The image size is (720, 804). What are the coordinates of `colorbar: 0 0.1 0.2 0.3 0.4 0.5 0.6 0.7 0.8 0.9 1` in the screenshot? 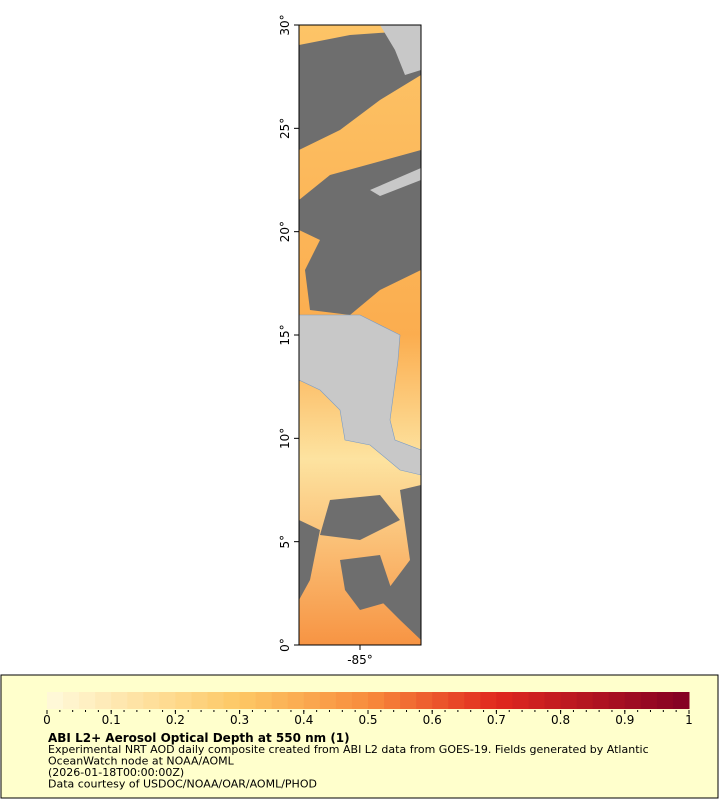 It's located at (368, 709).